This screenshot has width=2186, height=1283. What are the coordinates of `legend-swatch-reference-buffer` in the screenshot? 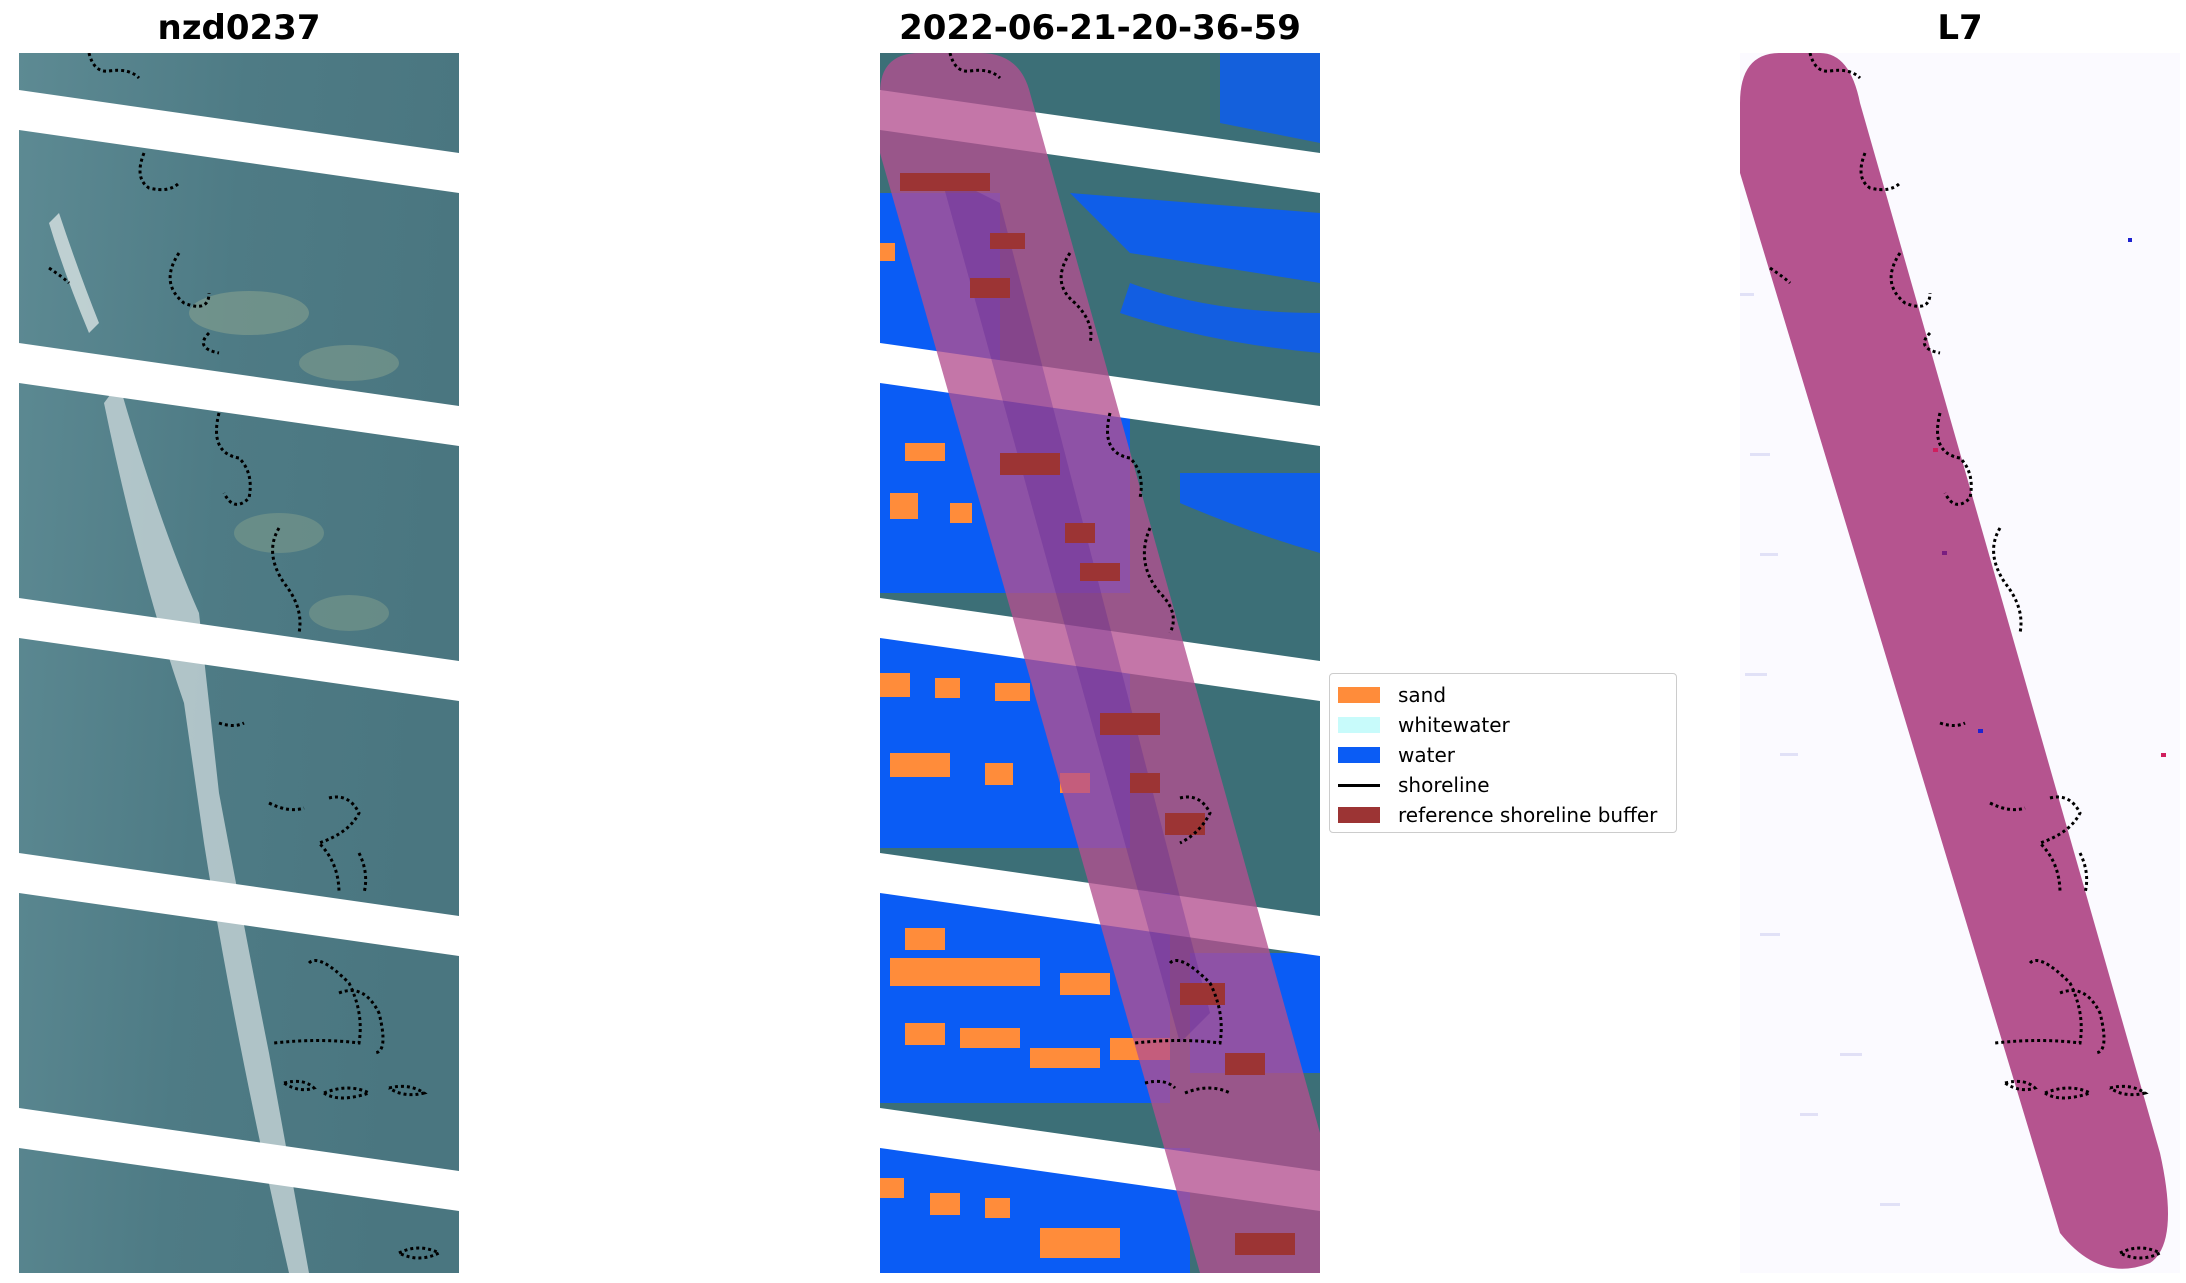 It's located at (1359, 815).